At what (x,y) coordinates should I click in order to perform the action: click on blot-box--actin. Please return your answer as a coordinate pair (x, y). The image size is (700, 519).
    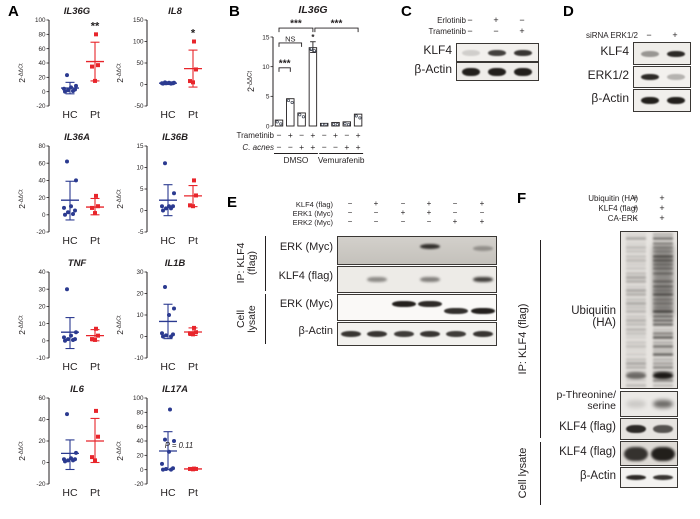
    Looking at the image, I should click on (649, 477).